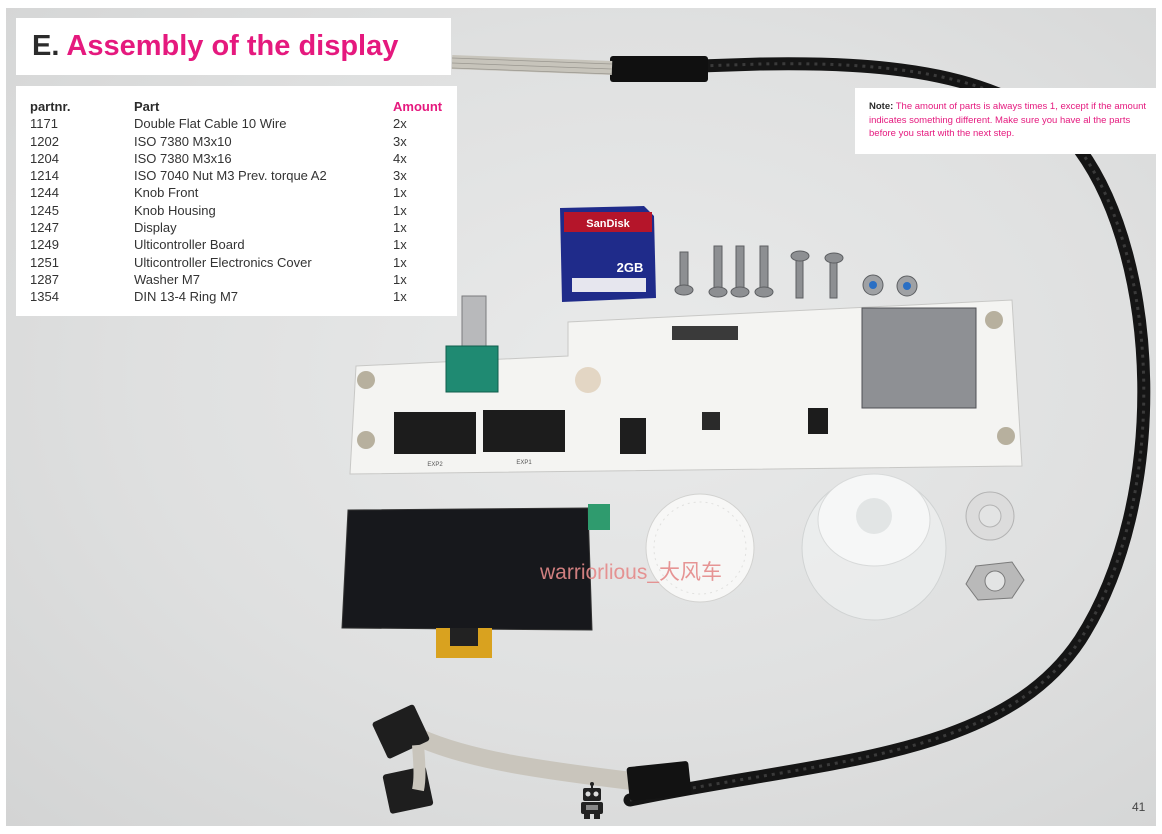 The image size is (1162, 834). I want to click on title-box: E. Assembly of the display, so click(233, 46).